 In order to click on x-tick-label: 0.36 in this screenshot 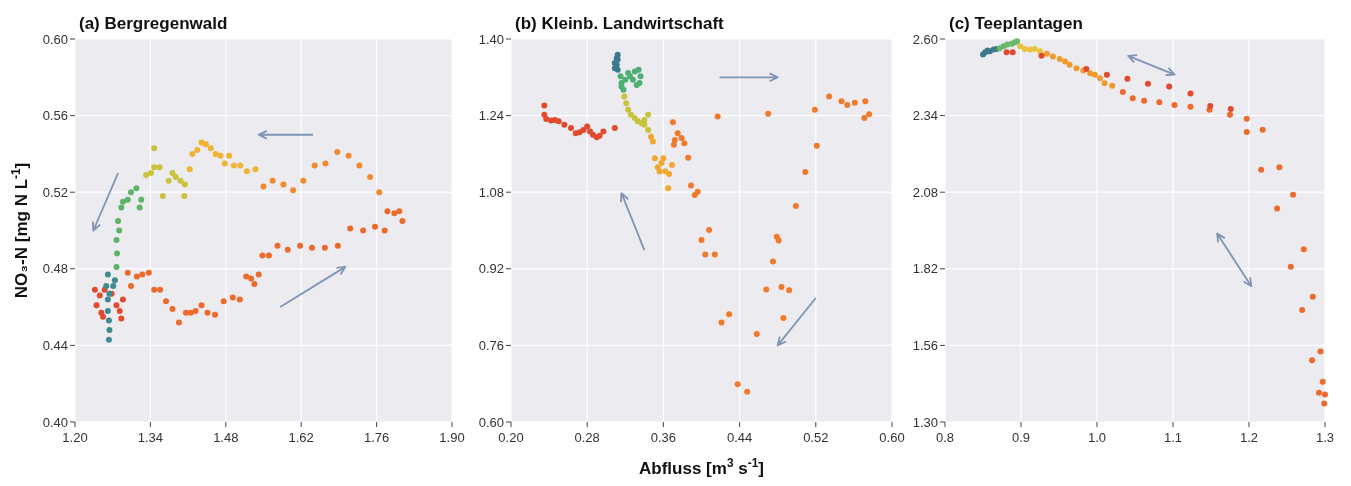, I will do `click(663, 437)`.